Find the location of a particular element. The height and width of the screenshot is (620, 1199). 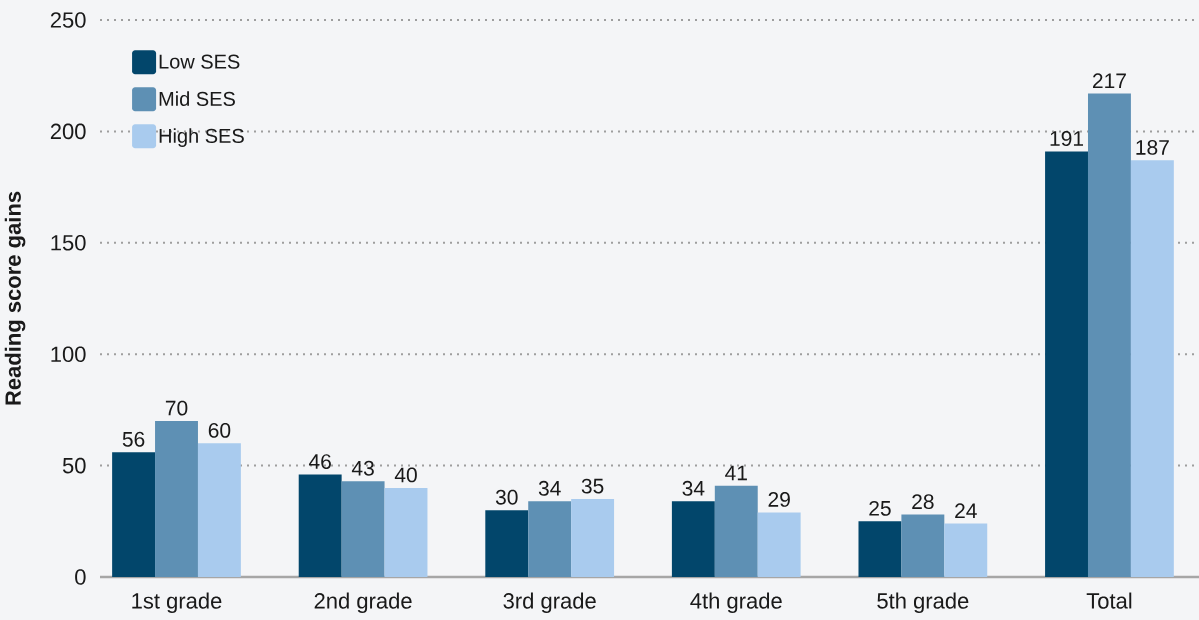

data-label: 60 is located at coordinates (219, 430).